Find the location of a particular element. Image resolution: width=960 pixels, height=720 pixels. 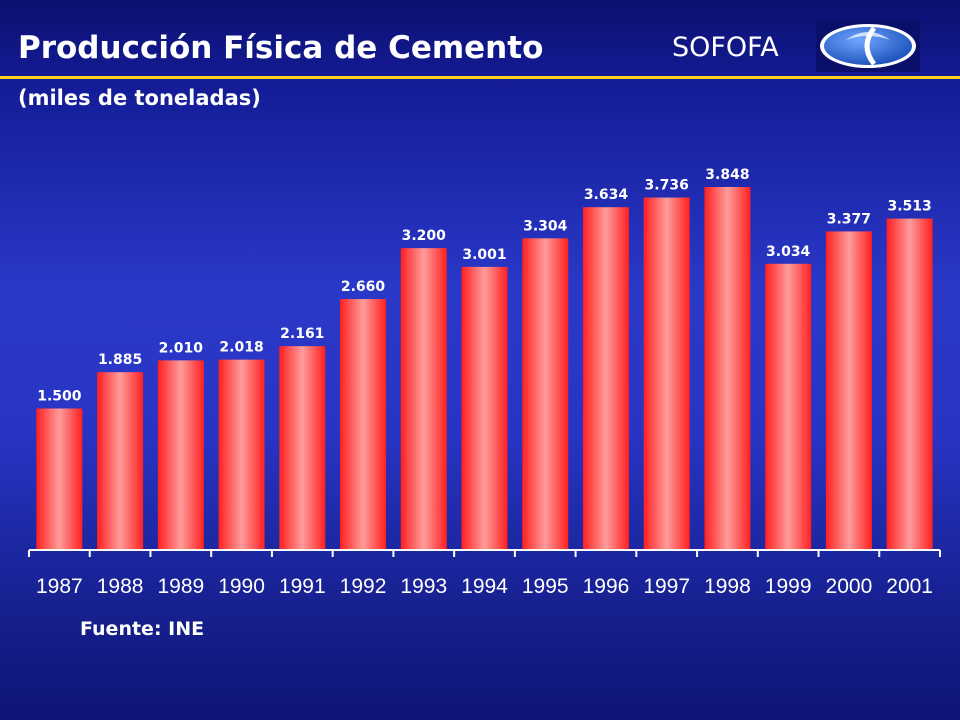

bar-1987 is located at coordinates (59, 479).